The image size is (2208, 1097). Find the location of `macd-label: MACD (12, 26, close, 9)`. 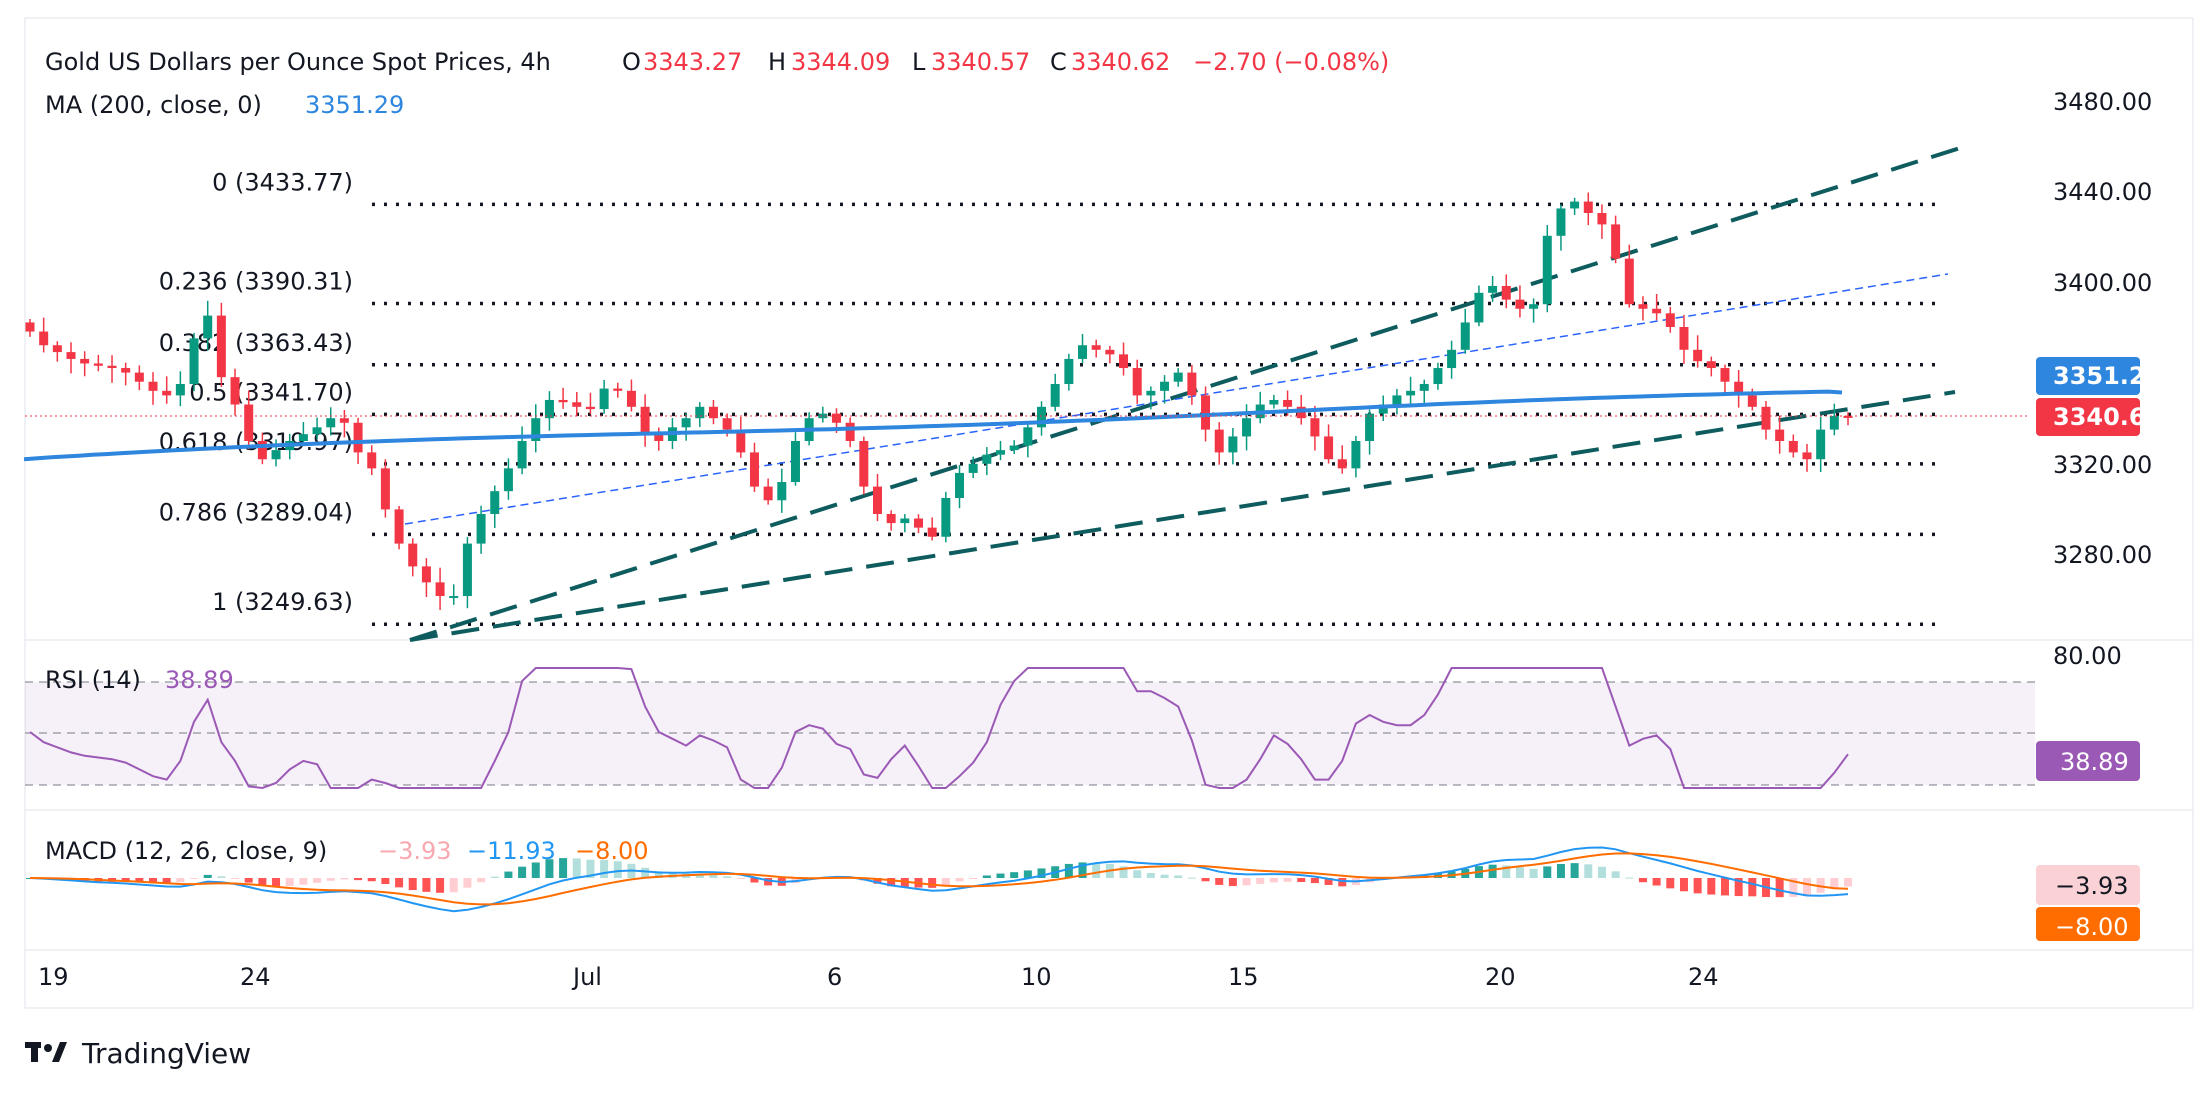

macd-label: MACD (12, 26, close, 9) is located at coordinates (186, 851).